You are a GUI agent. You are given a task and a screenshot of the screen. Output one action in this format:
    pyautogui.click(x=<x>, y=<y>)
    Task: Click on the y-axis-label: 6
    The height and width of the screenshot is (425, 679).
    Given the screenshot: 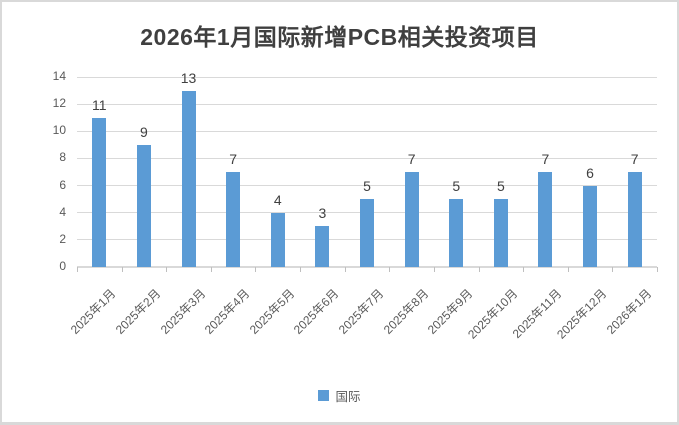 What is the action you would take?
    pyautogui.click(x=62, y=184)
    